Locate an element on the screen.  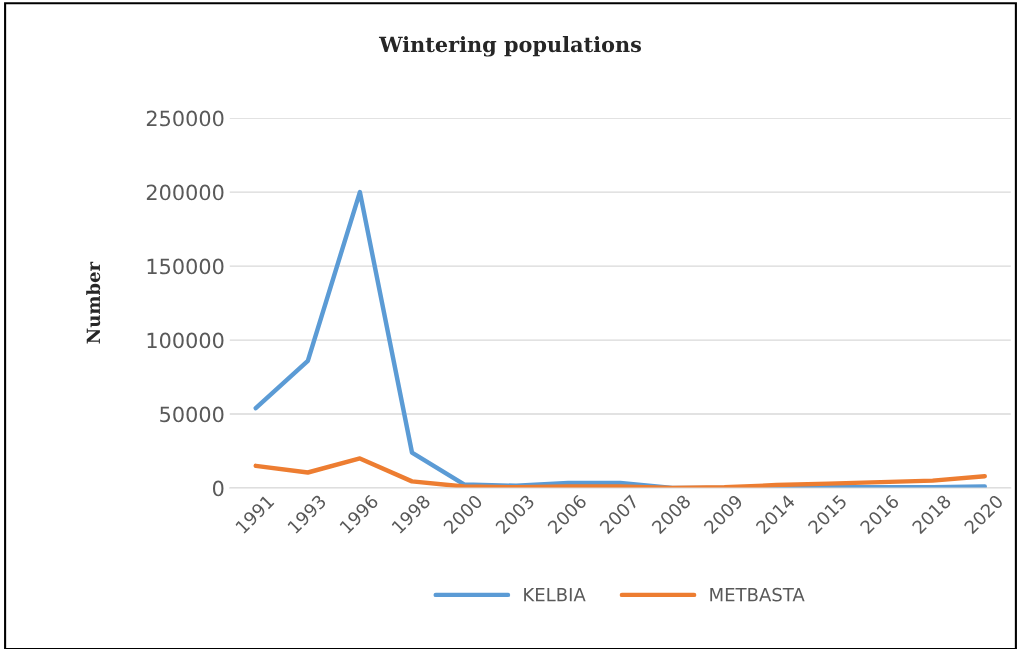
legend-label: KELBIA is located at coordinates (555, 595).